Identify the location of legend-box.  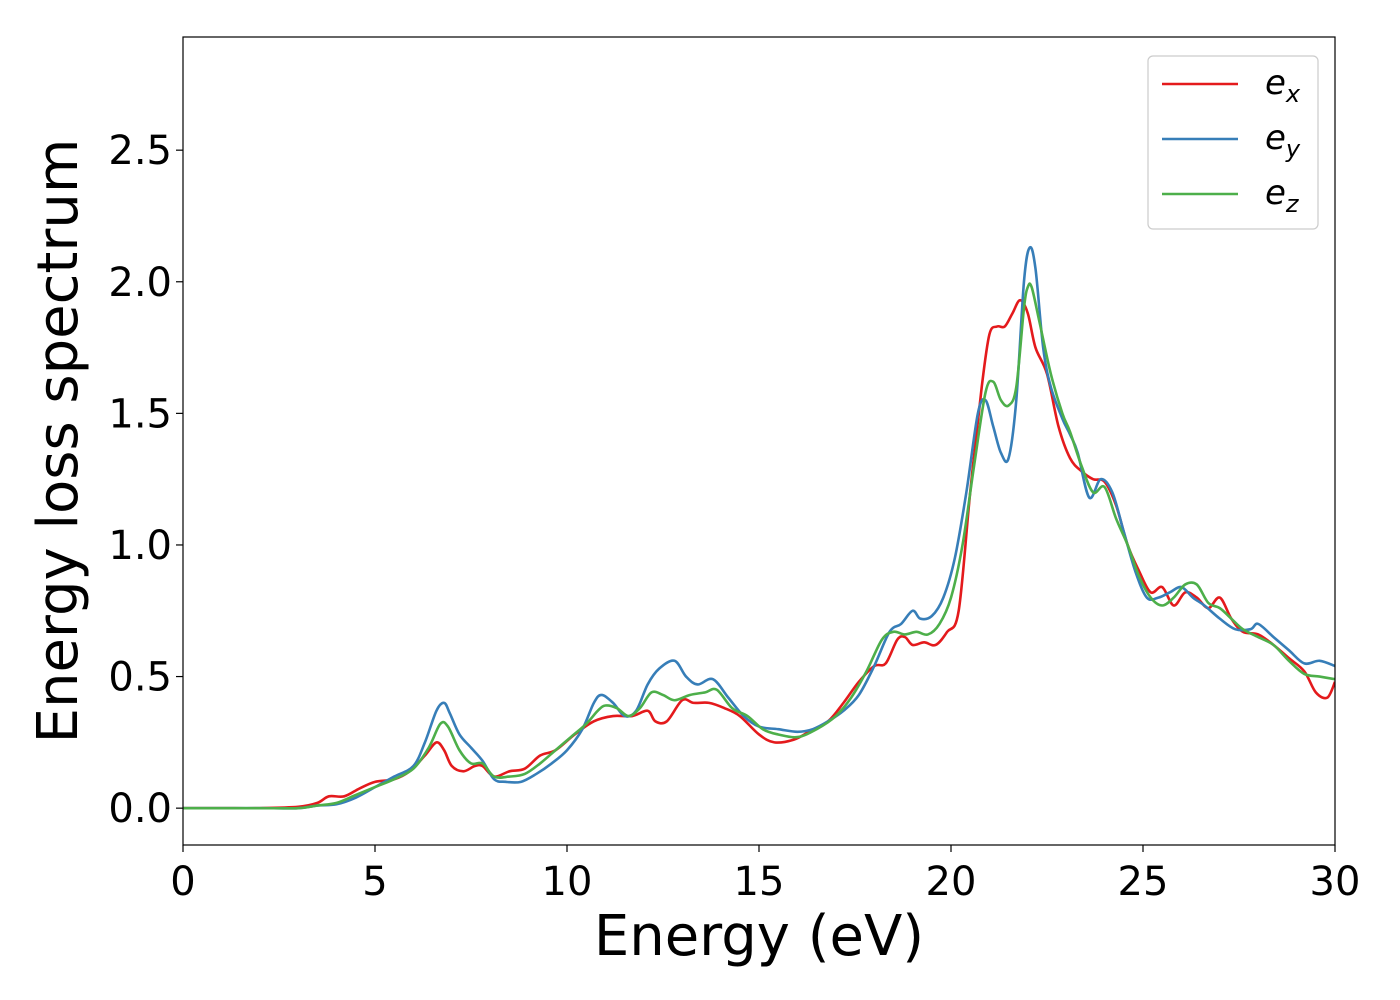
(1233, 142).